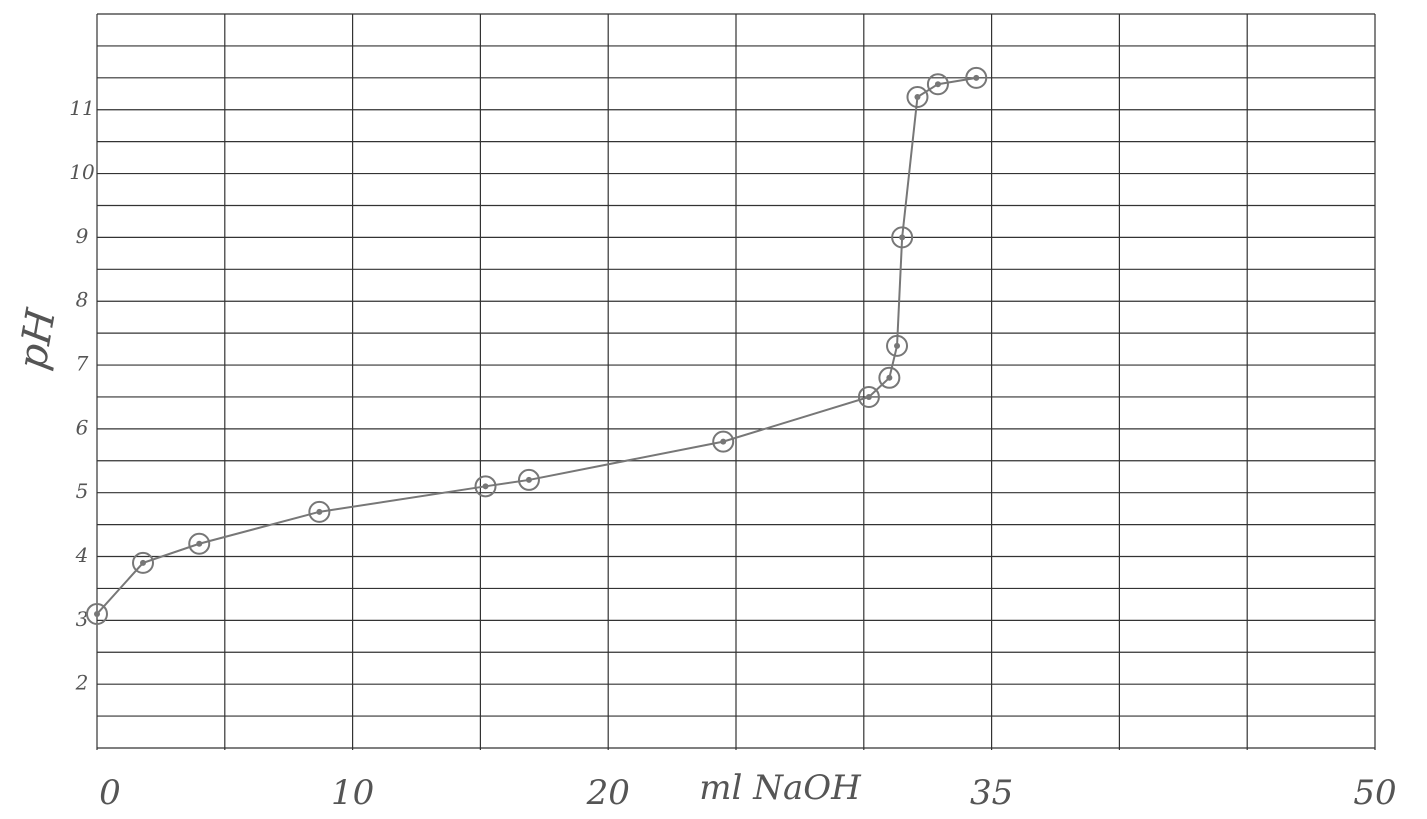  I want to click on x-axis-label: ml NaOH, so click(780, 788).